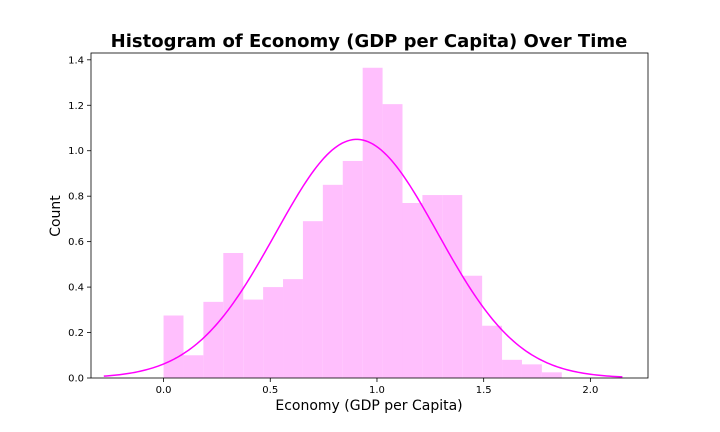 This screenshot has height=432, width=720. I want to click on x-tick-label: 0.5, so click(270, 390).